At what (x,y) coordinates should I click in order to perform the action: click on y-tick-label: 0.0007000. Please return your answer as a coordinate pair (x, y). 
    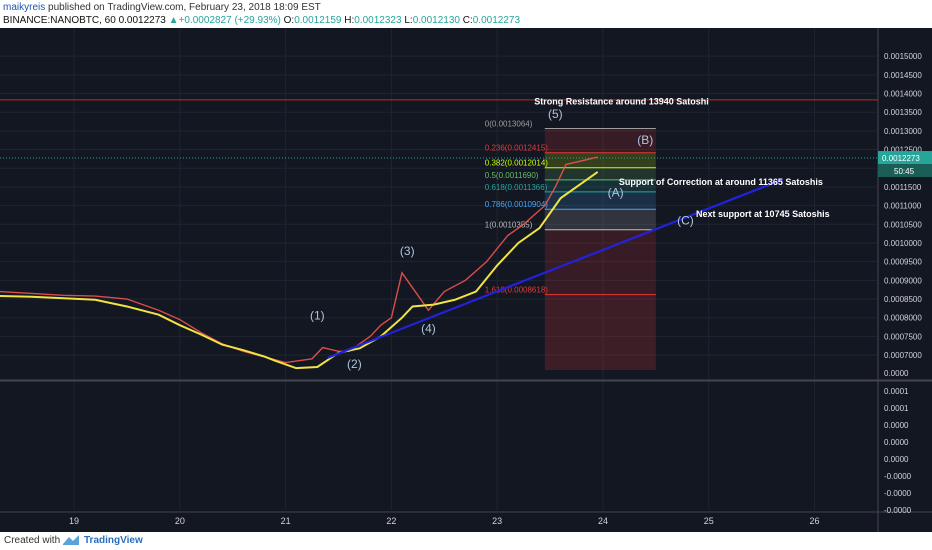
    Looking at the image, I should click on (903, 355).